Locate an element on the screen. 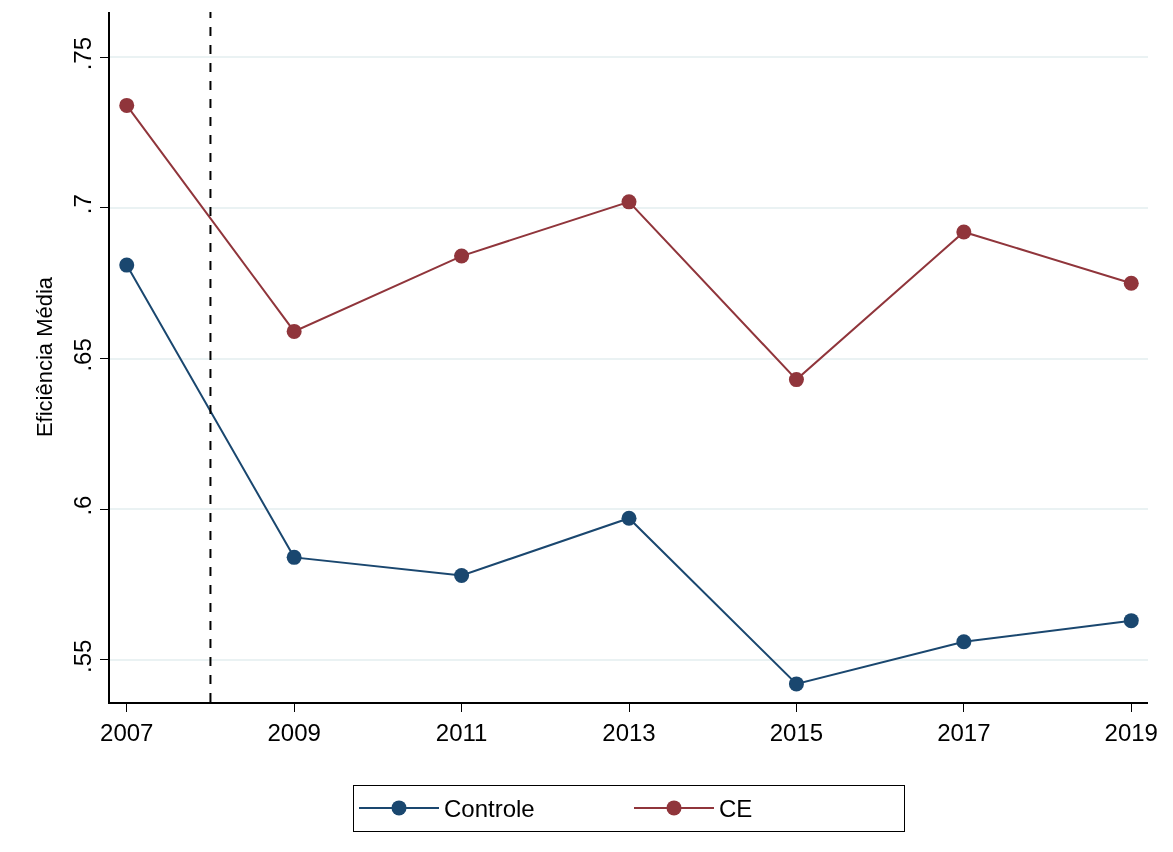  y-tick-label: .7 is located at coordinates (82, 204).